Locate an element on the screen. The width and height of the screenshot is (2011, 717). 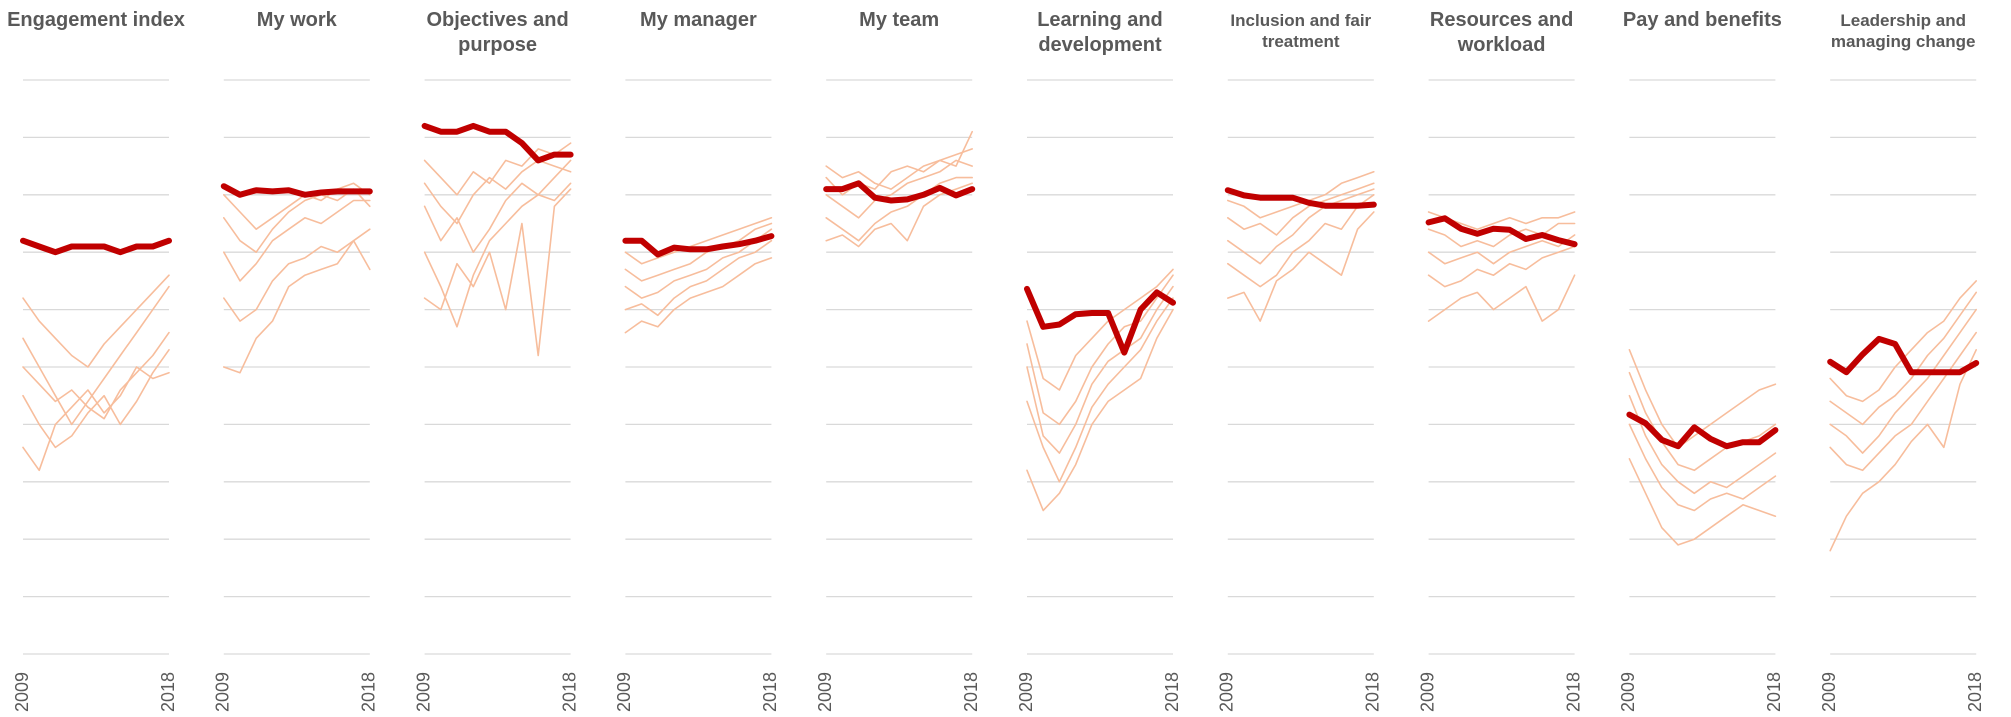
panel-title: My team is located at coordinates (899, 20).